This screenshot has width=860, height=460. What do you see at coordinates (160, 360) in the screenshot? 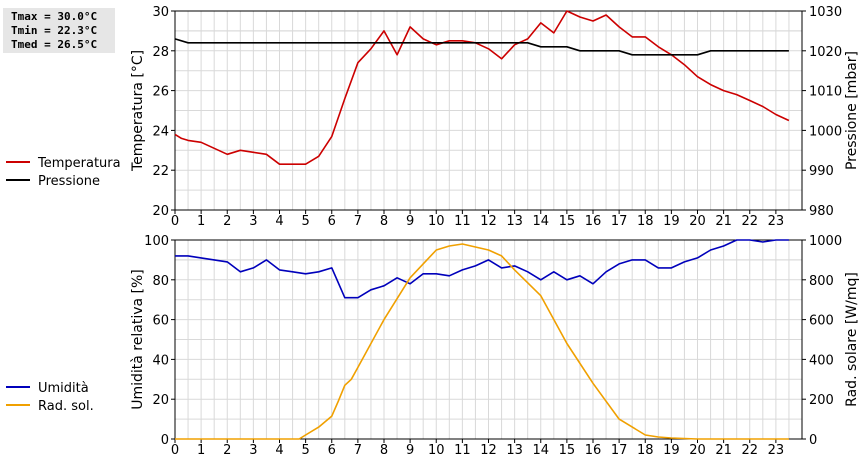
I see `y-tick-label: 40` at bounding box center [160, 360].